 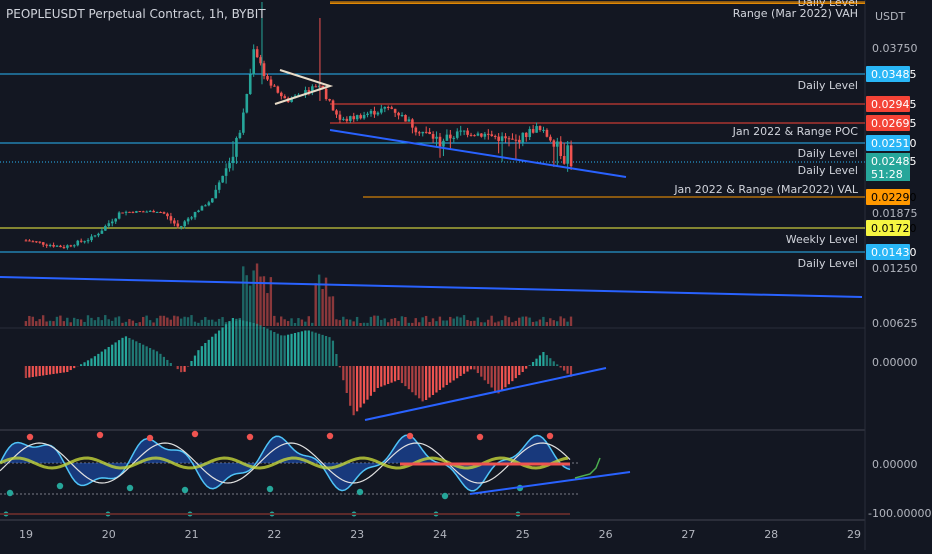 I want to click on time-tick: 19, so click(x=26, y=534).